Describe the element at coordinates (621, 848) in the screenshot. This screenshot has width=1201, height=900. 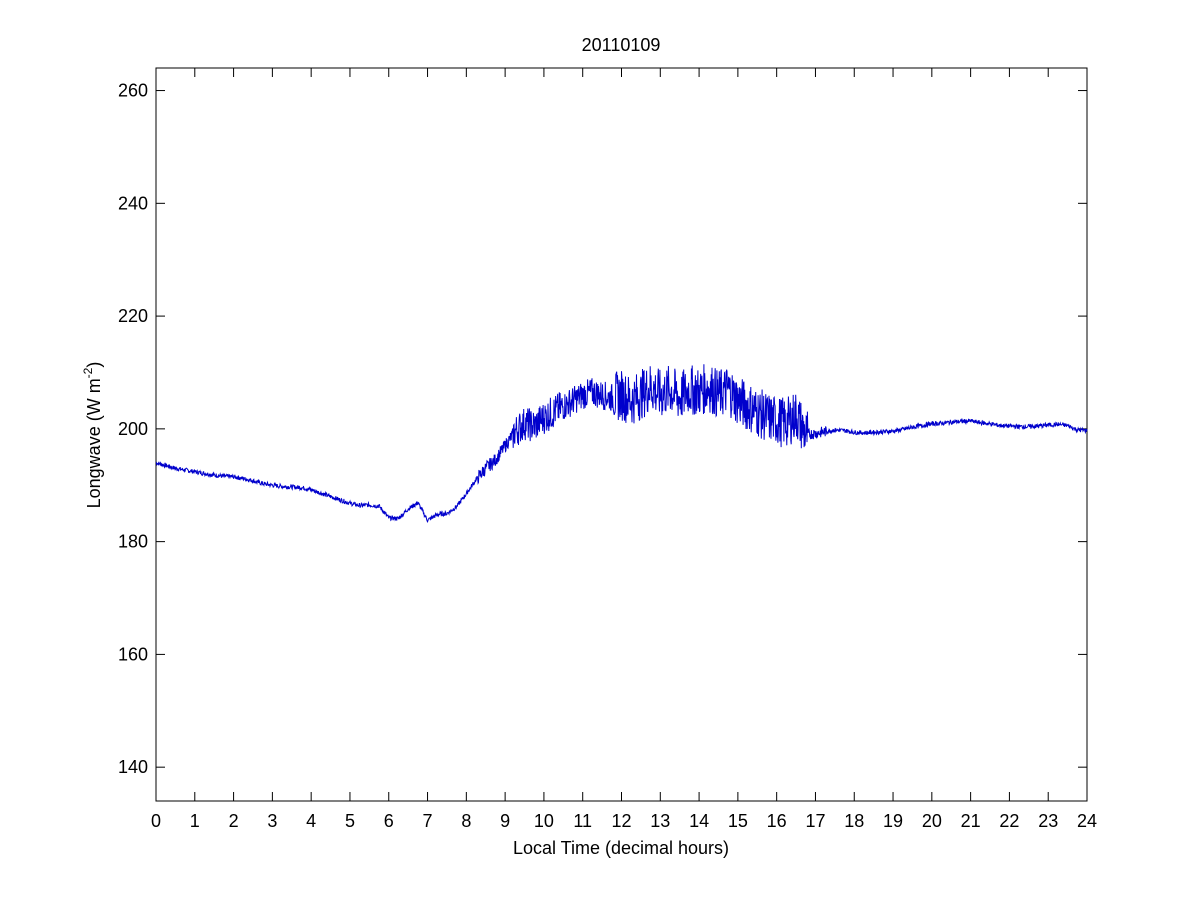
I see `x-axis-label: Local Time (decimal hours)` at that location.